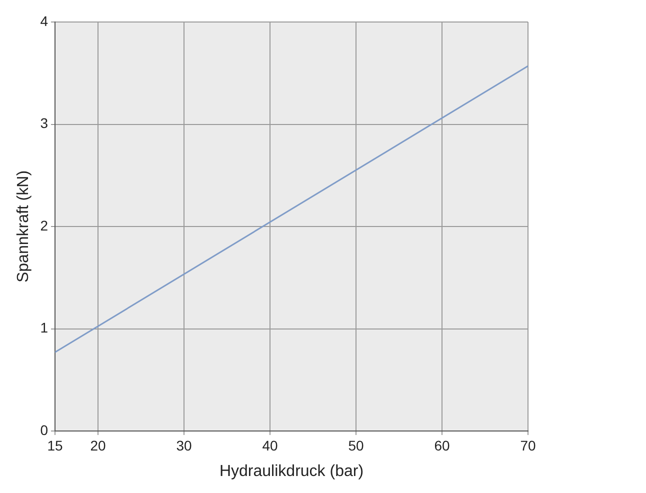  What do you see at coordinates (44, 328) in the screenshot?
I see `y-tick-label: 1` at bounding box center [44, 328].